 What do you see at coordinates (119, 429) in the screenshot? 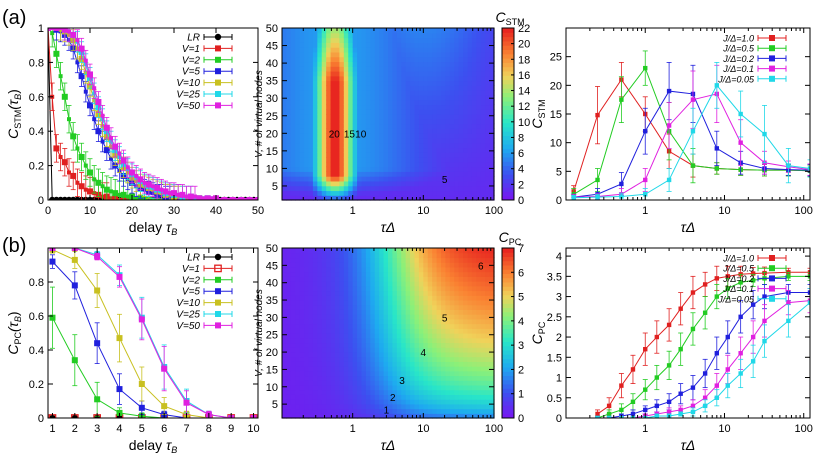
I see `x-tick-label: 4` at bounding box center [119, 429].